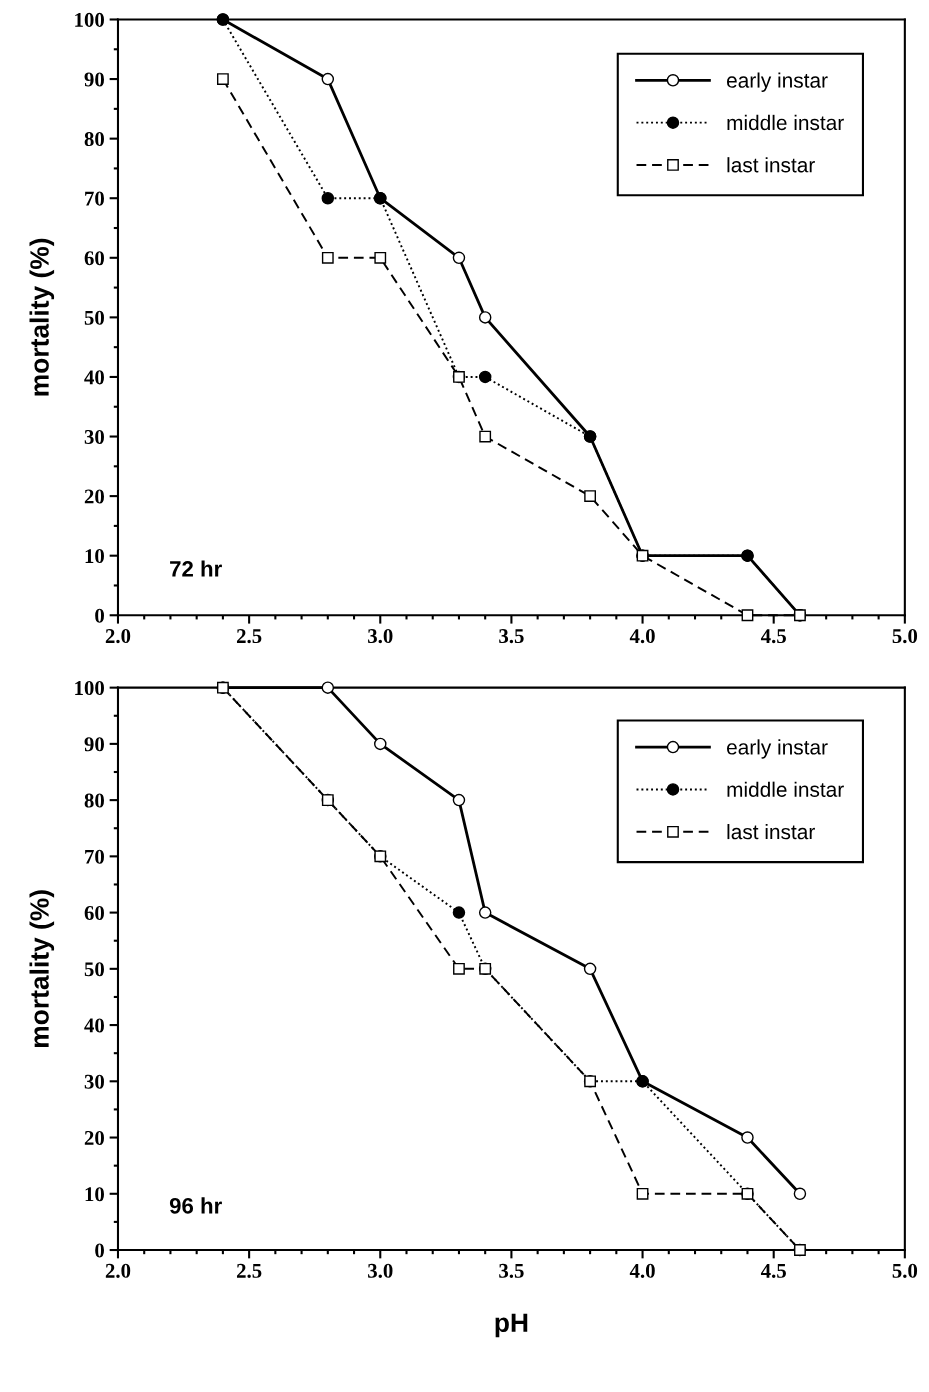 This screenshot has width=929, height=1392. I want to click on x-axis-title: pH, so click(511, 1325).